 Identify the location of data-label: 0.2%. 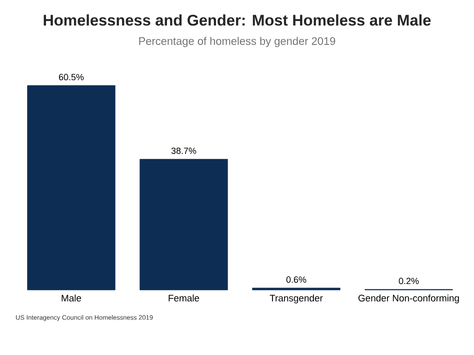
(408, 281).